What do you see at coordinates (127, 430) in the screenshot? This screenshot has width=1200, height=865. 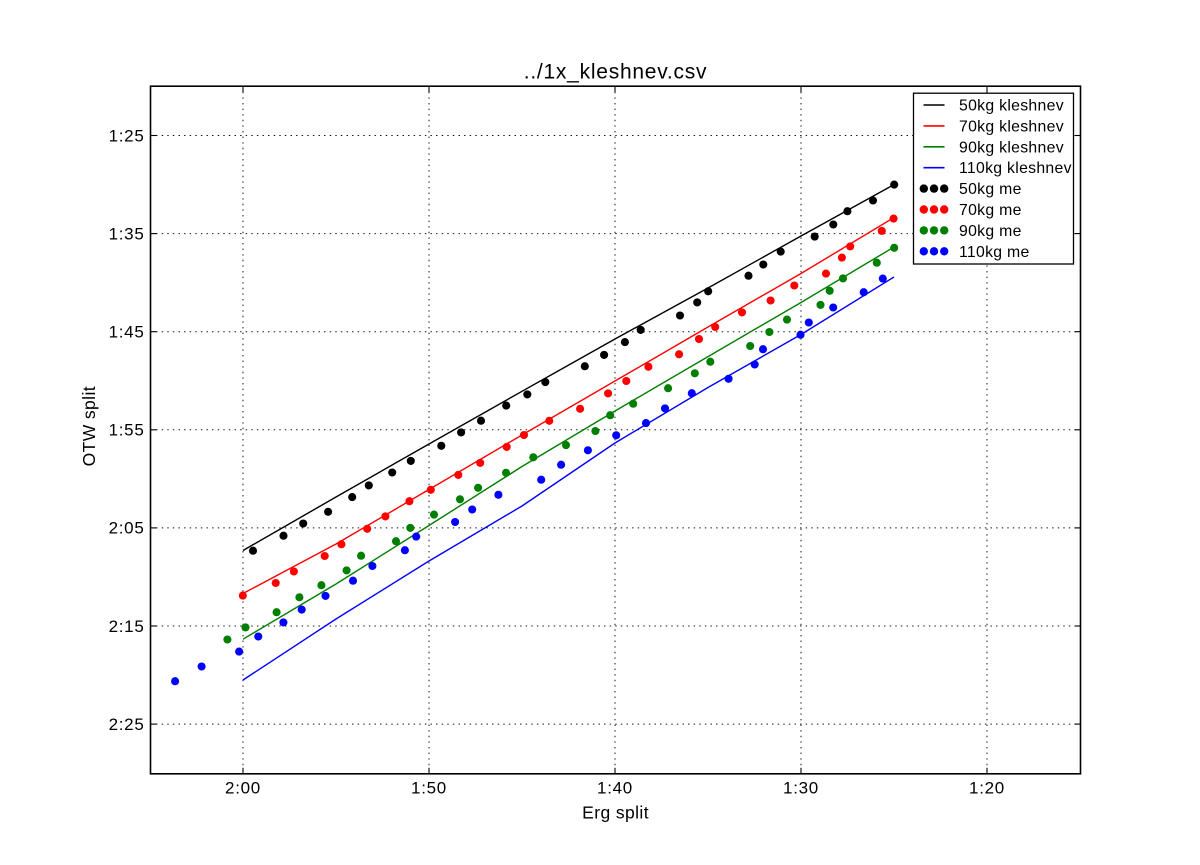 I see `svg-text: 1:55` at bounding box center [127, 430].